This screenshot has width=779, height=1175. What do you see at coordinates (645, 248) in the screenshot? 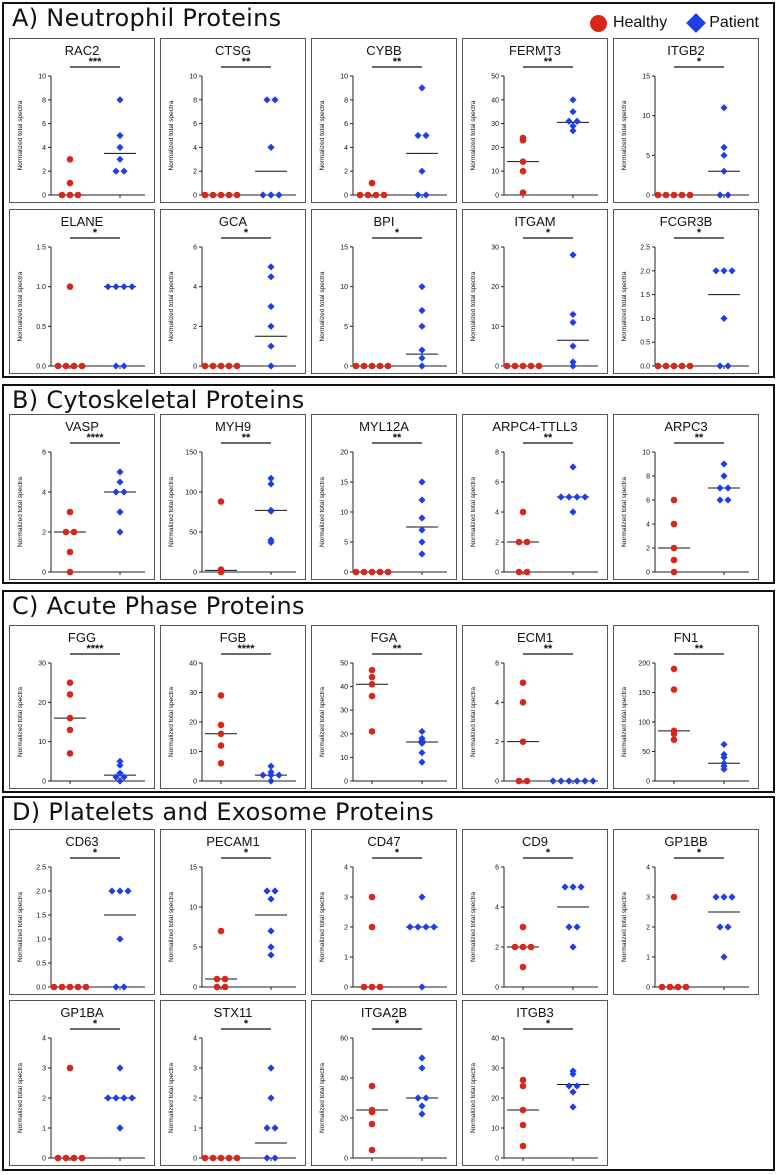
I see `y-tick-label: 2.5` at bounding box center [645, 248].